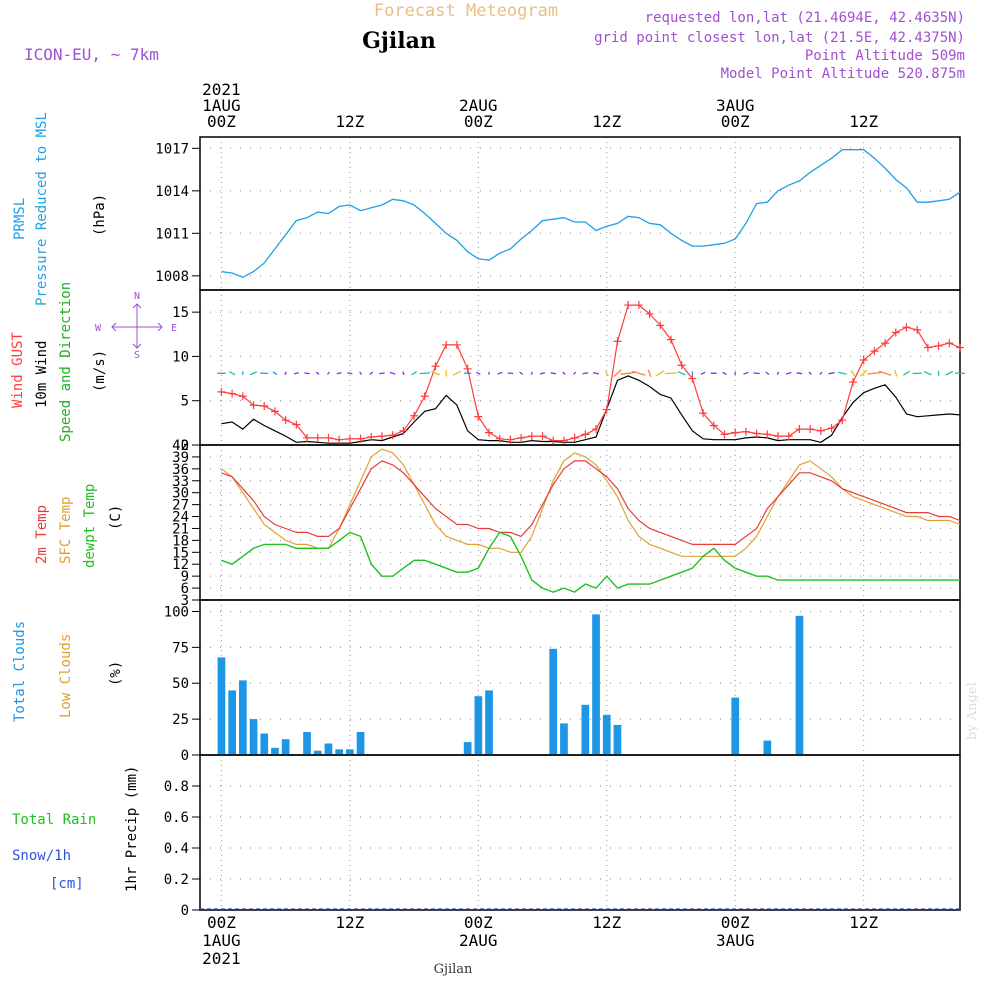 The height and width of the screenshot is (1000, 1000). I want to click on pressure-label-msl: Pressure Reduced to MSL, so click(42, 209).